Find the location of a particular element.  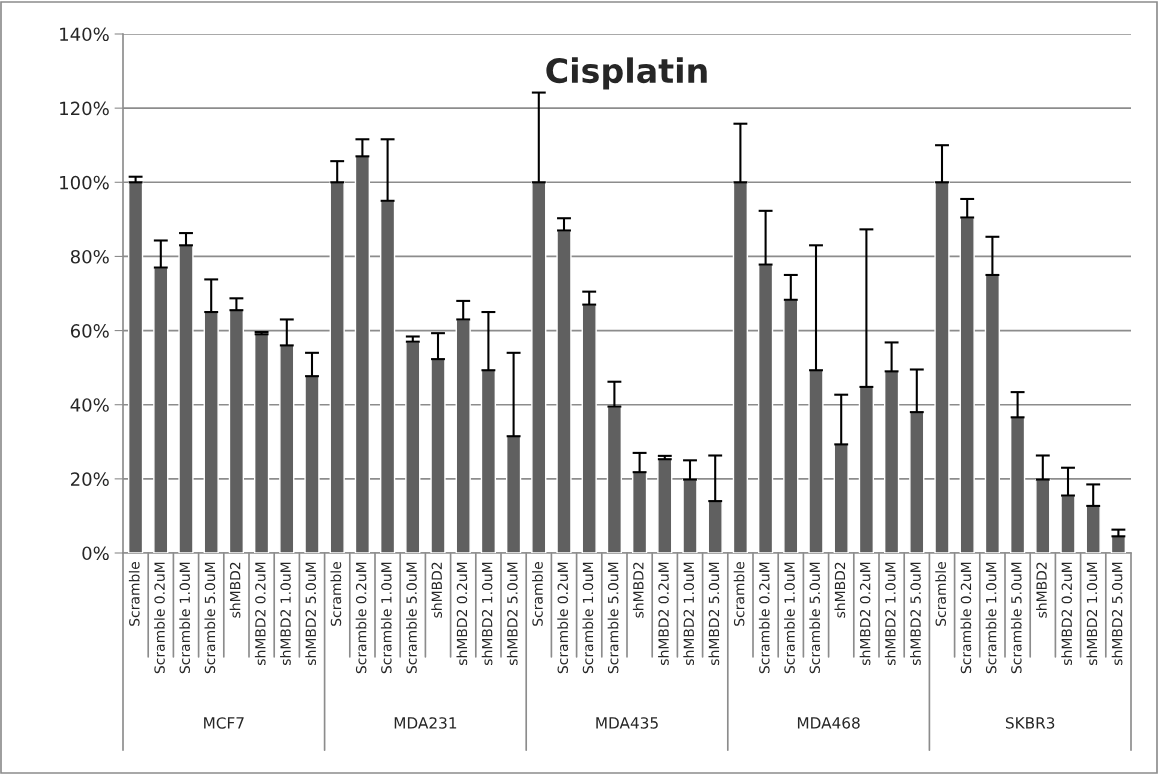

y-tick-label: 120% is located at coordinates (84, 108).